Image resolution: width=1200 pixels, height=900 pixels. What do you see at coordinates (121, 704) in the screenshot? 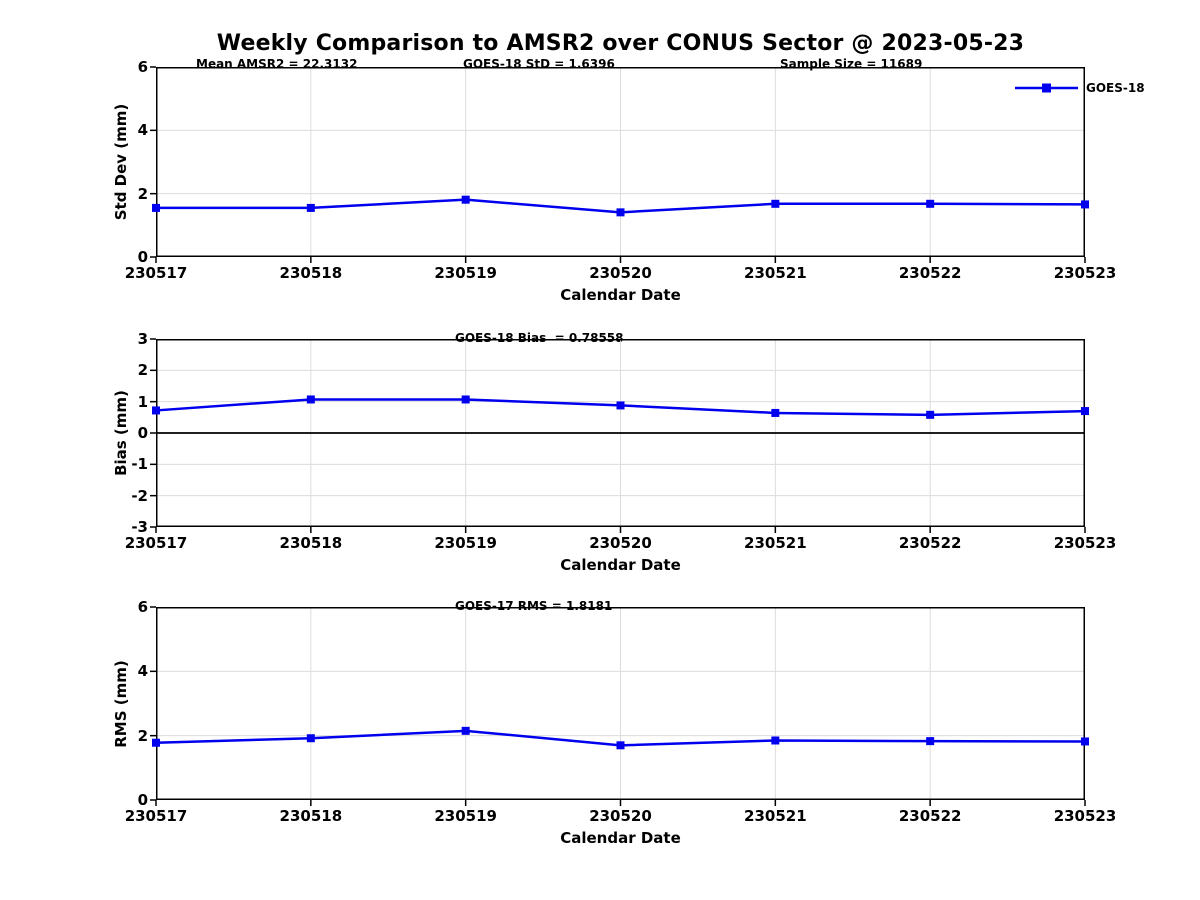
I see `y-axis-label-rms: RMS (mm)` at bounding box center [121, 704].